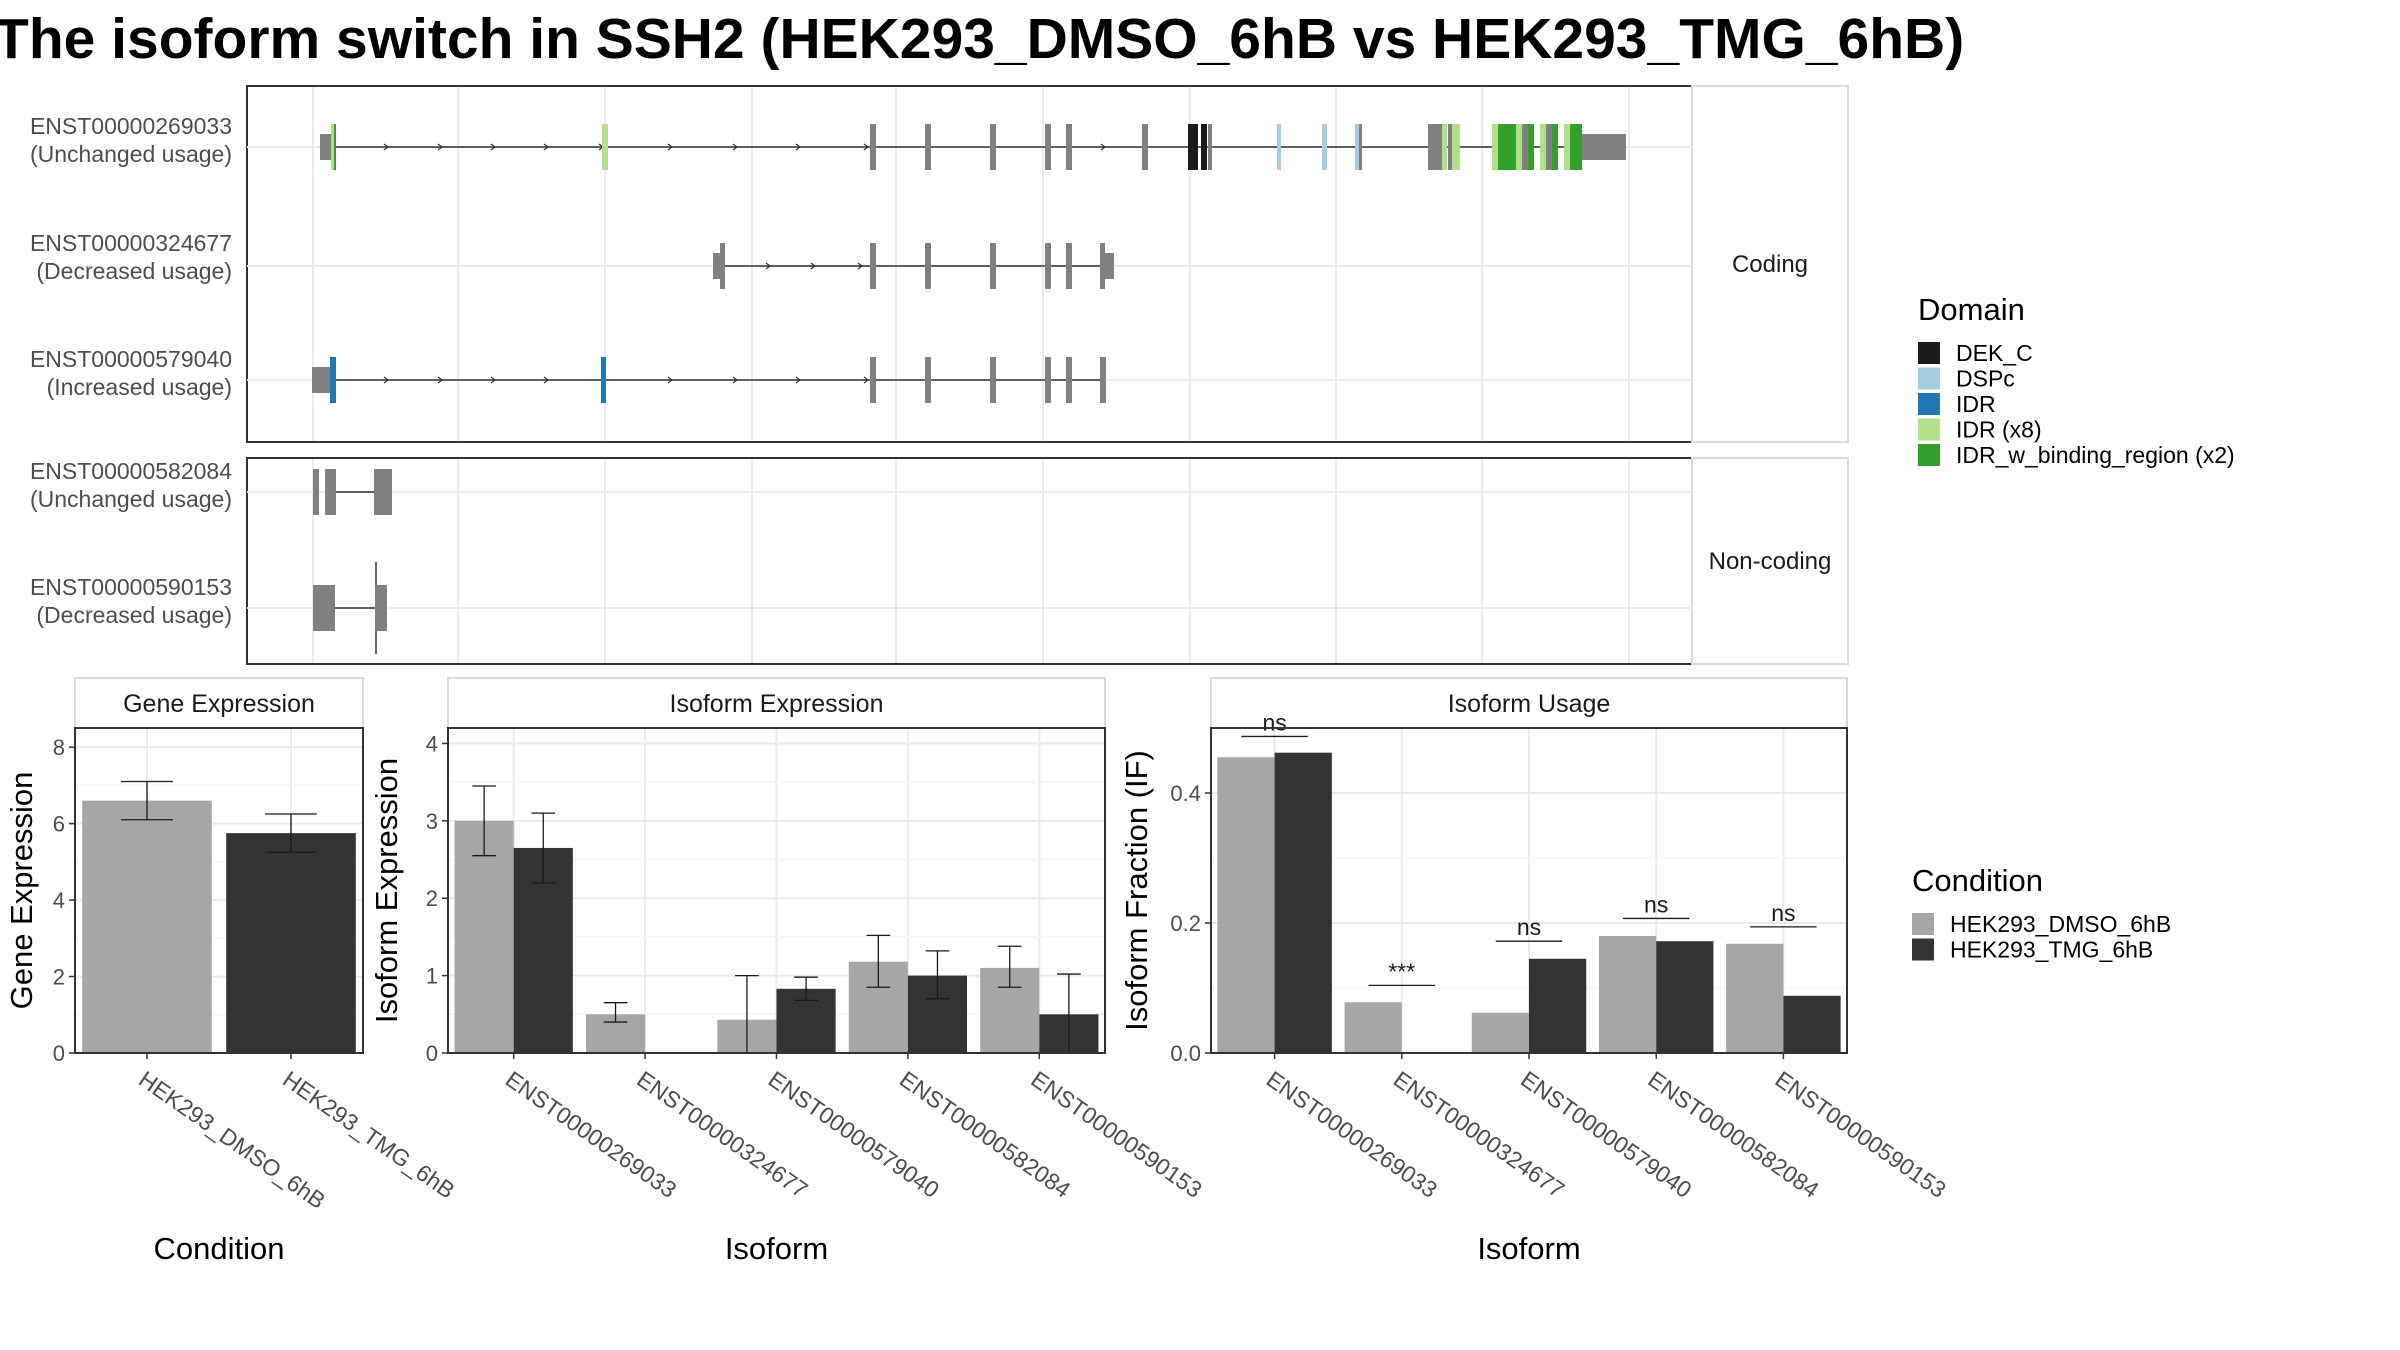 The image size is (2400, 1350). I want to click on facet-label: Non-coding, so click(1770, 561).